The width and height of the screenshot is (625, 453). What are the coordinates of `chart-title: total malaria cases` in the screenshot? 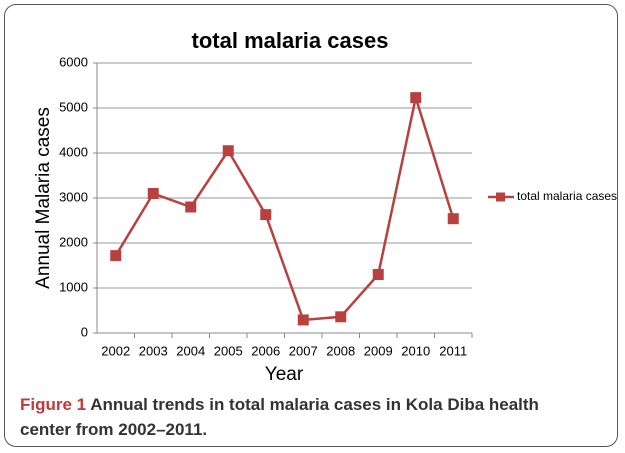 It's located at (290, 40).